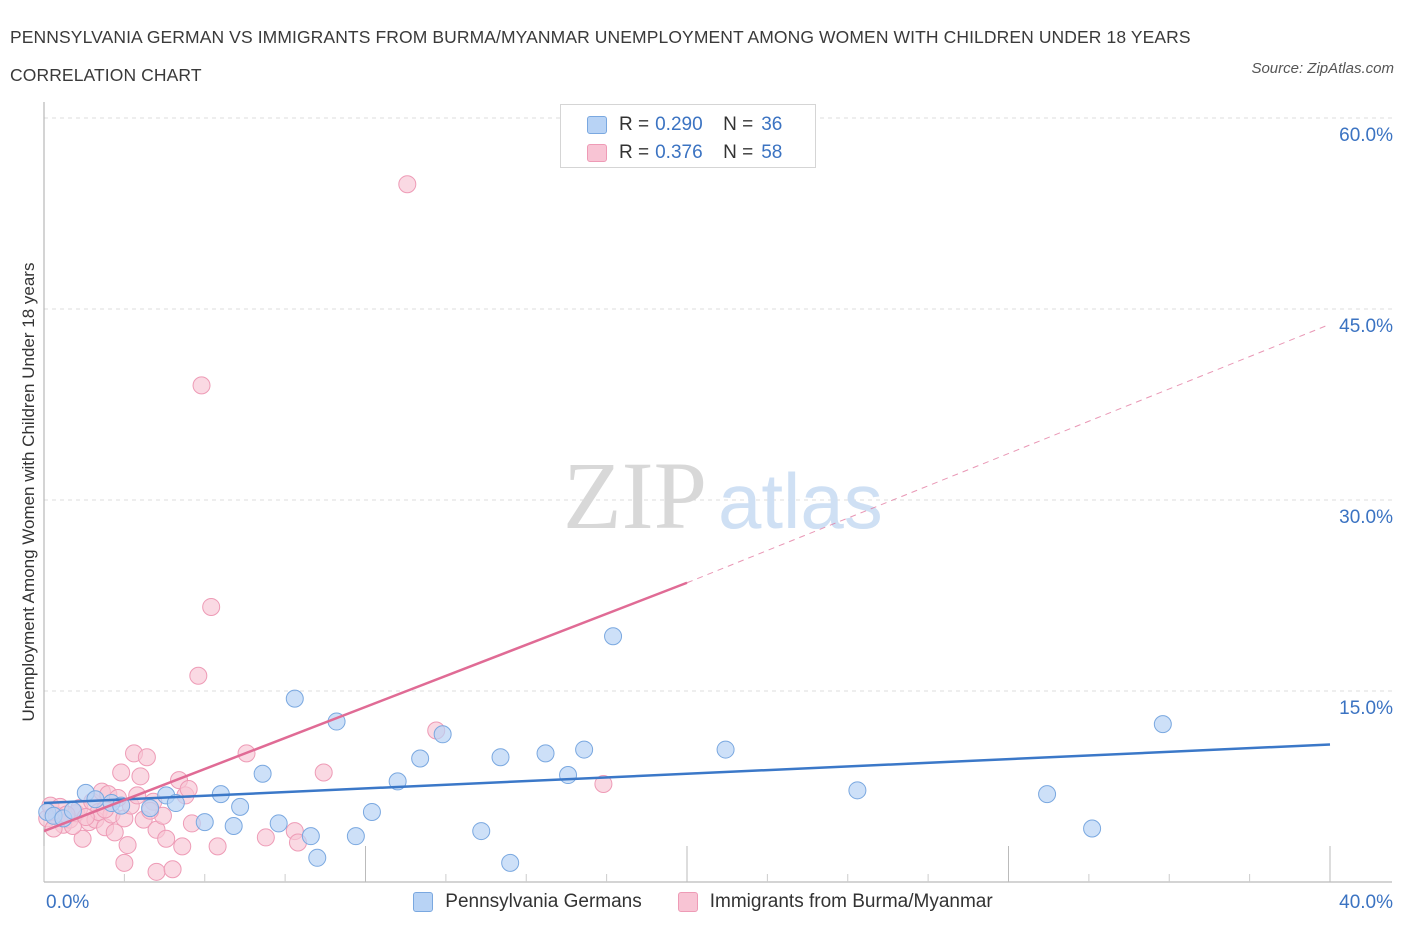  I want to click on stats-legend: R = 0.290 N = 36 R = 0.376 N = 58, so click(688, 136).